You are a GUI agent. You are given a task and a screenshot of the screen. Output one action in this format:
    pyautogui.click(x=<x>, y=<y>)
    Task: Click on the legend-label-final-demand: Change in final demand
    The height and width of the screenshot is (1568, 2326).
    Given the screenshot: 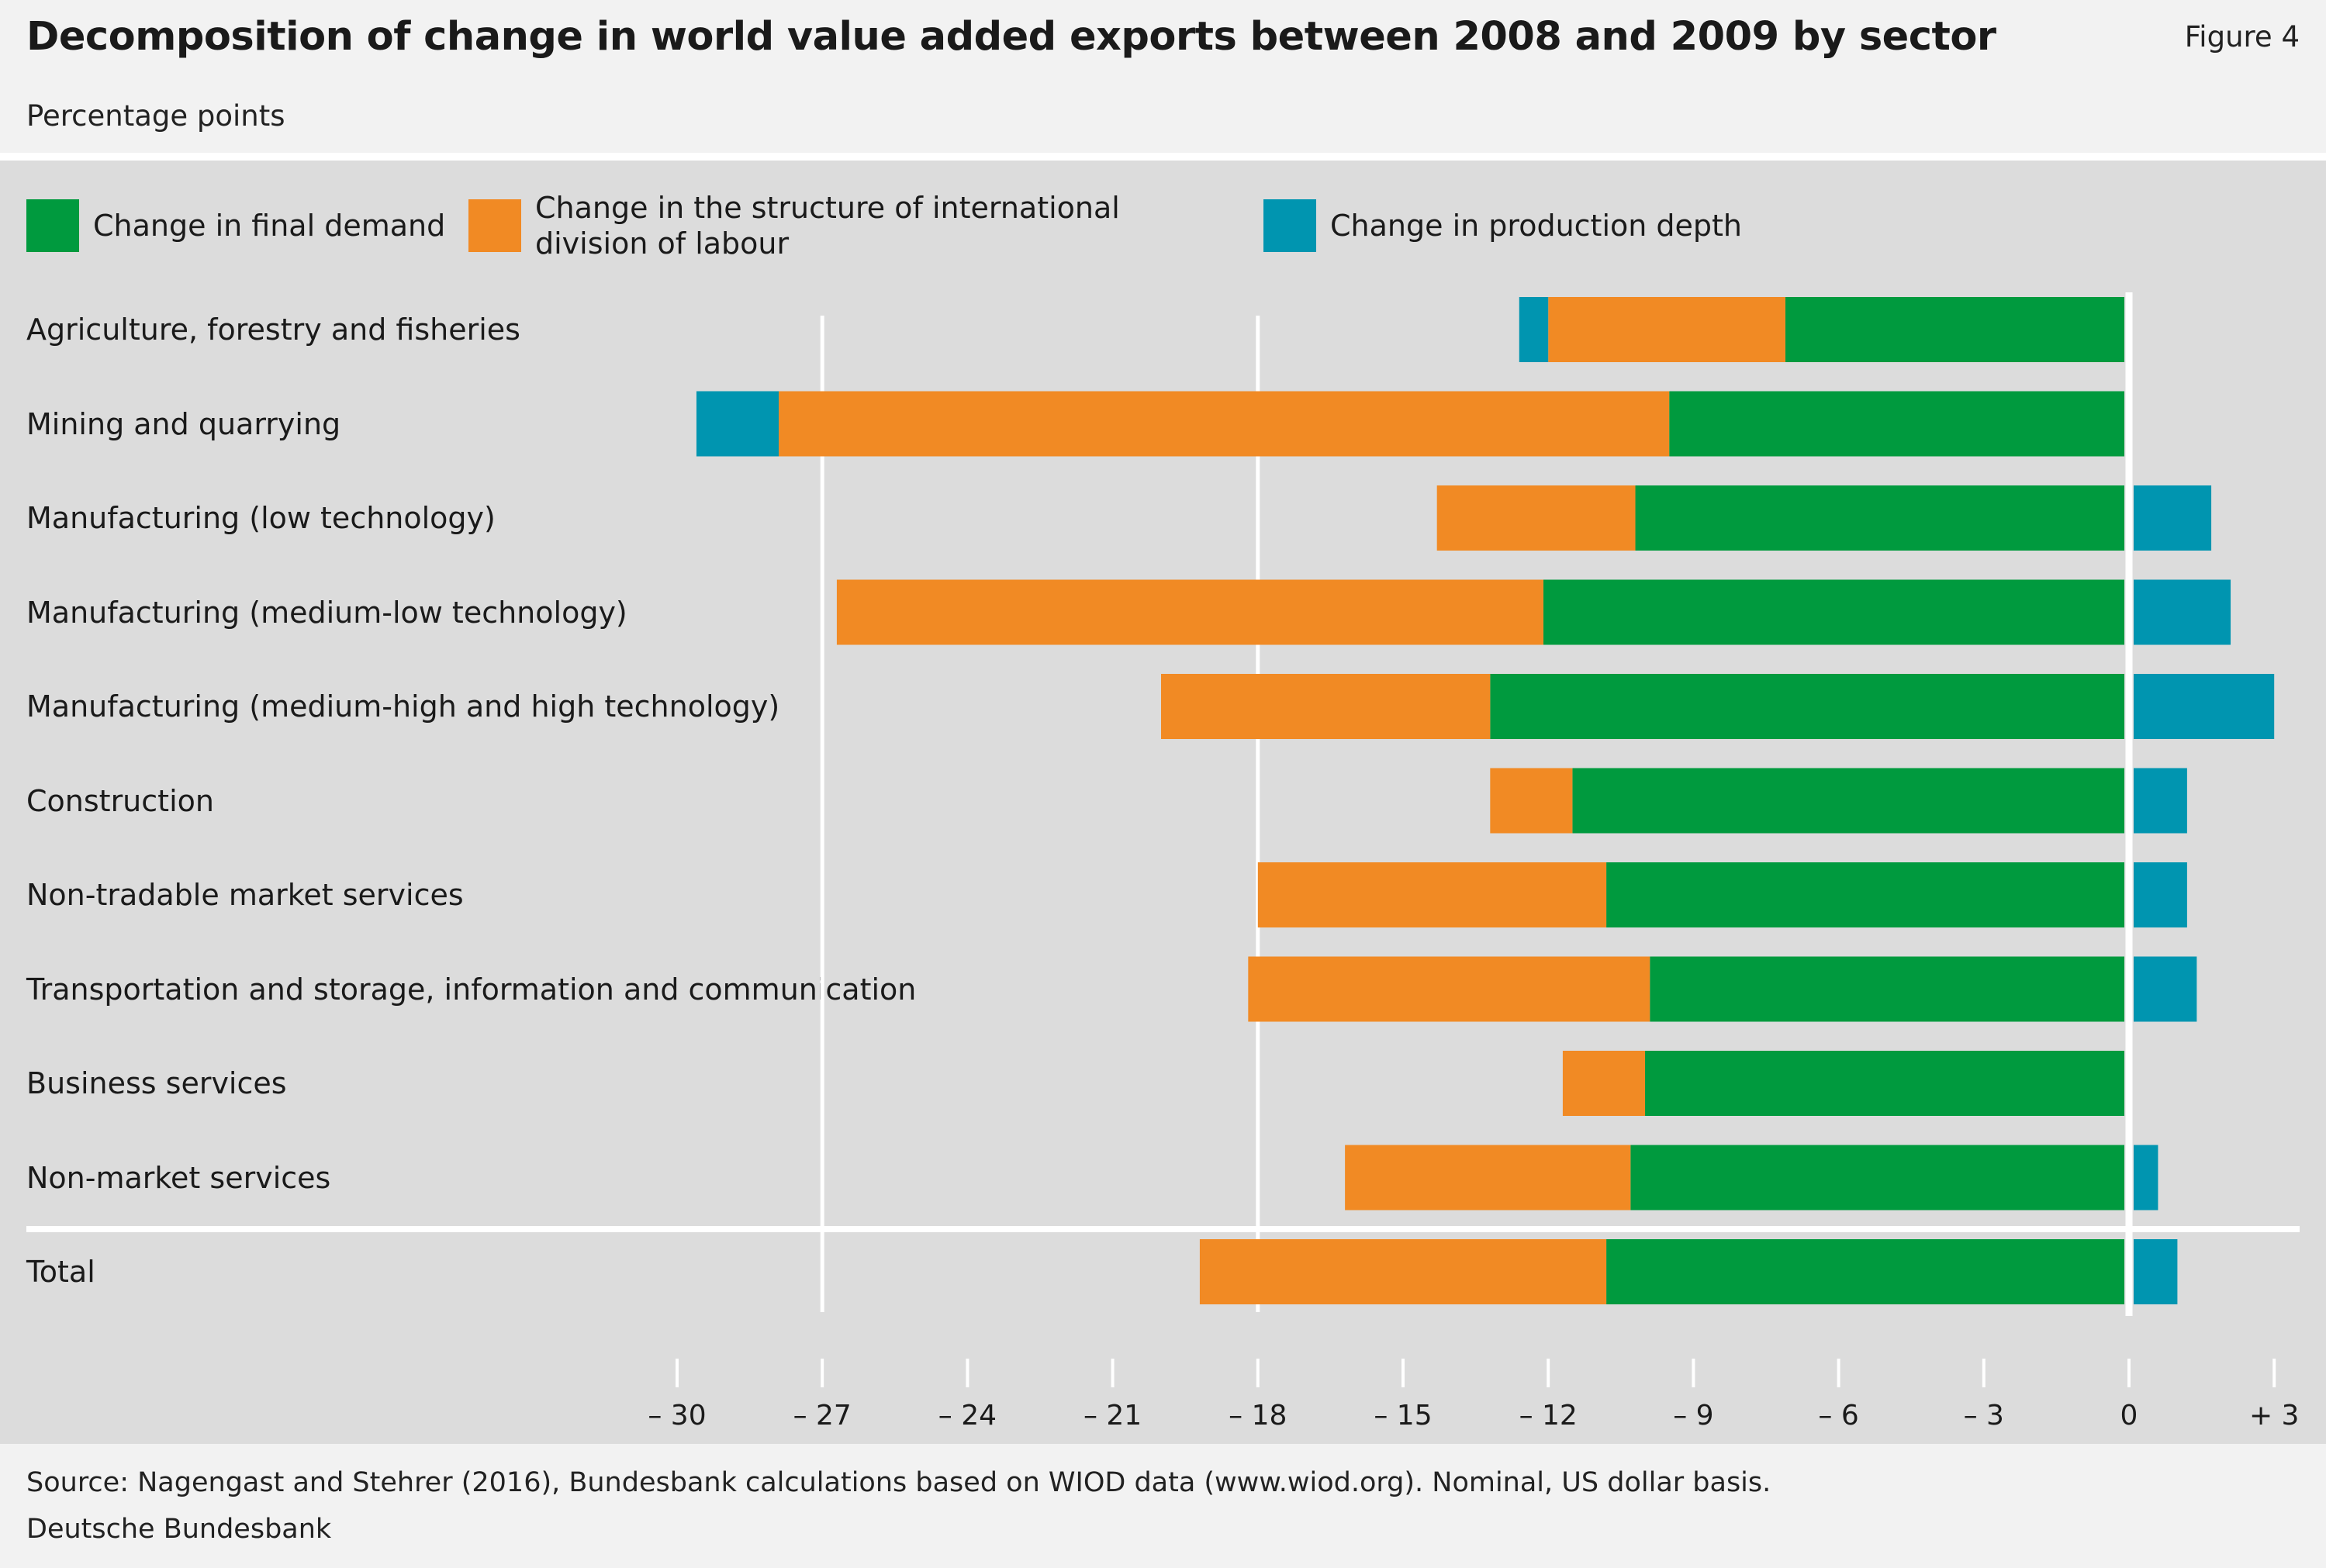 What is the action you would take?
    pyautogui.click(x=269, y=226)
    